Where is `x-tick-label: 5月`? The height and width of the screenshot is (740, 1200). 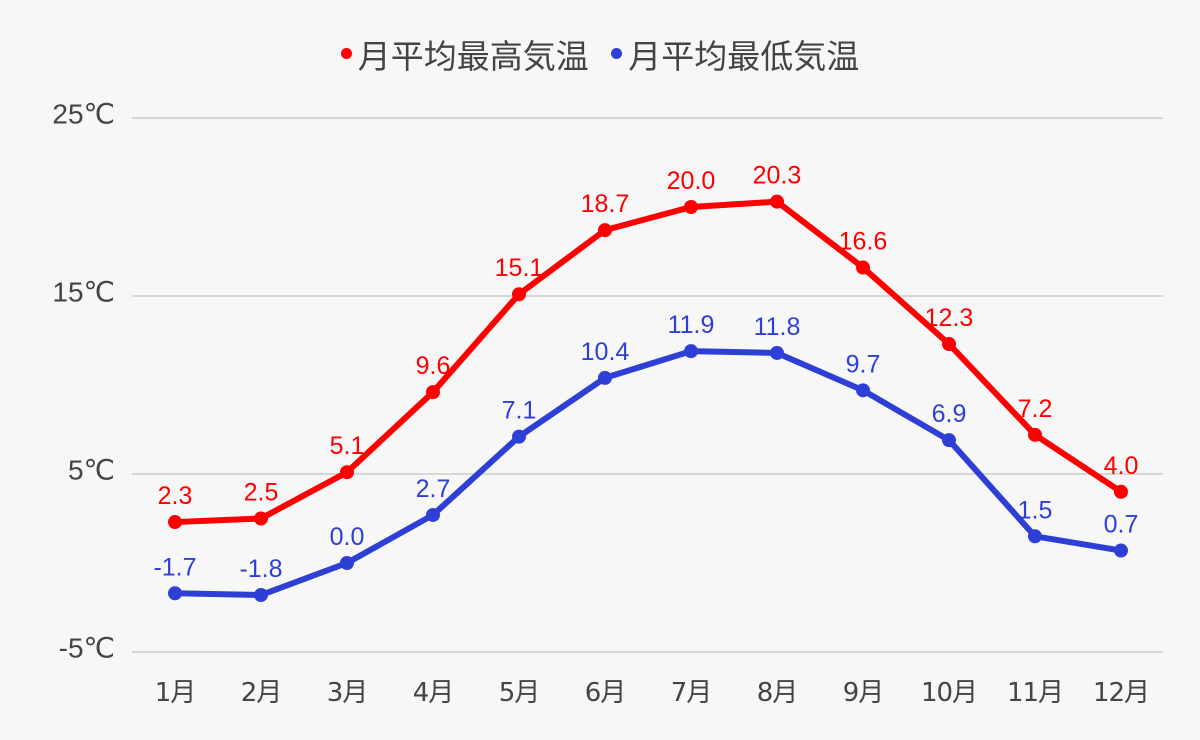 x-tick-label: 5月 is located at coordinates (519, 693).